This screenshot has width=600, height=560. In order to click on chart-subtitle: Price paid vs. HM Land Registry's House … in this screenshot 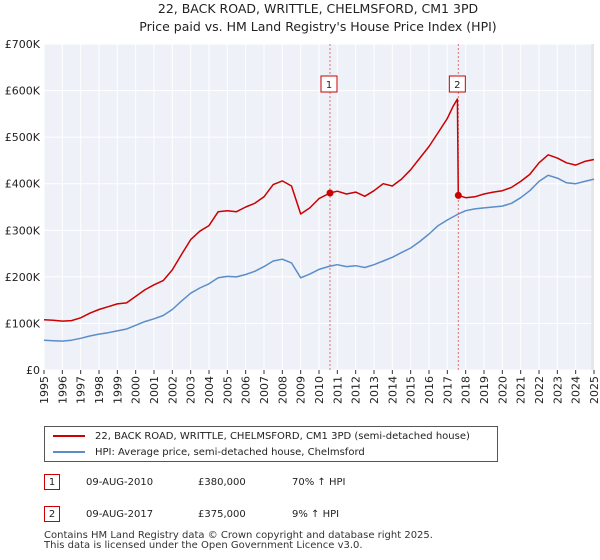, I will do `click(317, 26)`.